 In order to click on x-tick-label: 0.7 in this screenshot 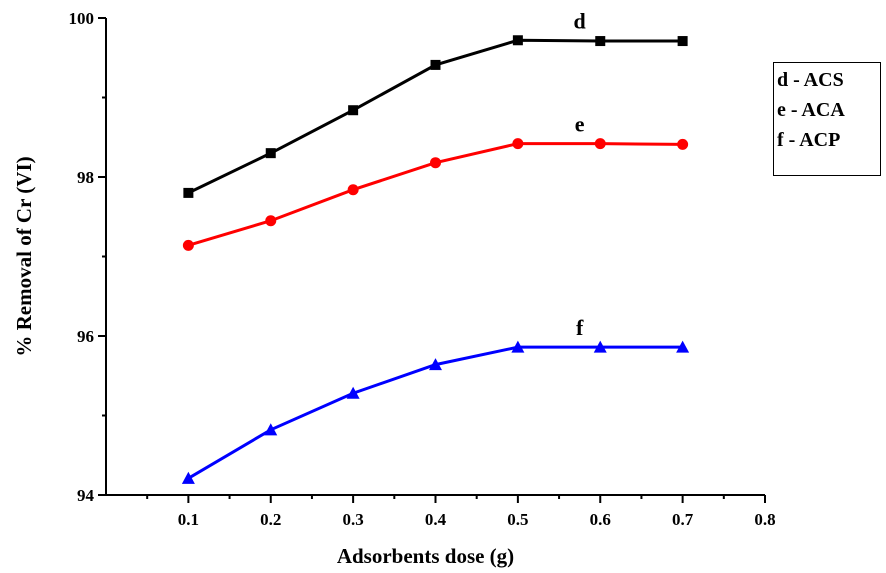, I will do `click(683, 519)`.